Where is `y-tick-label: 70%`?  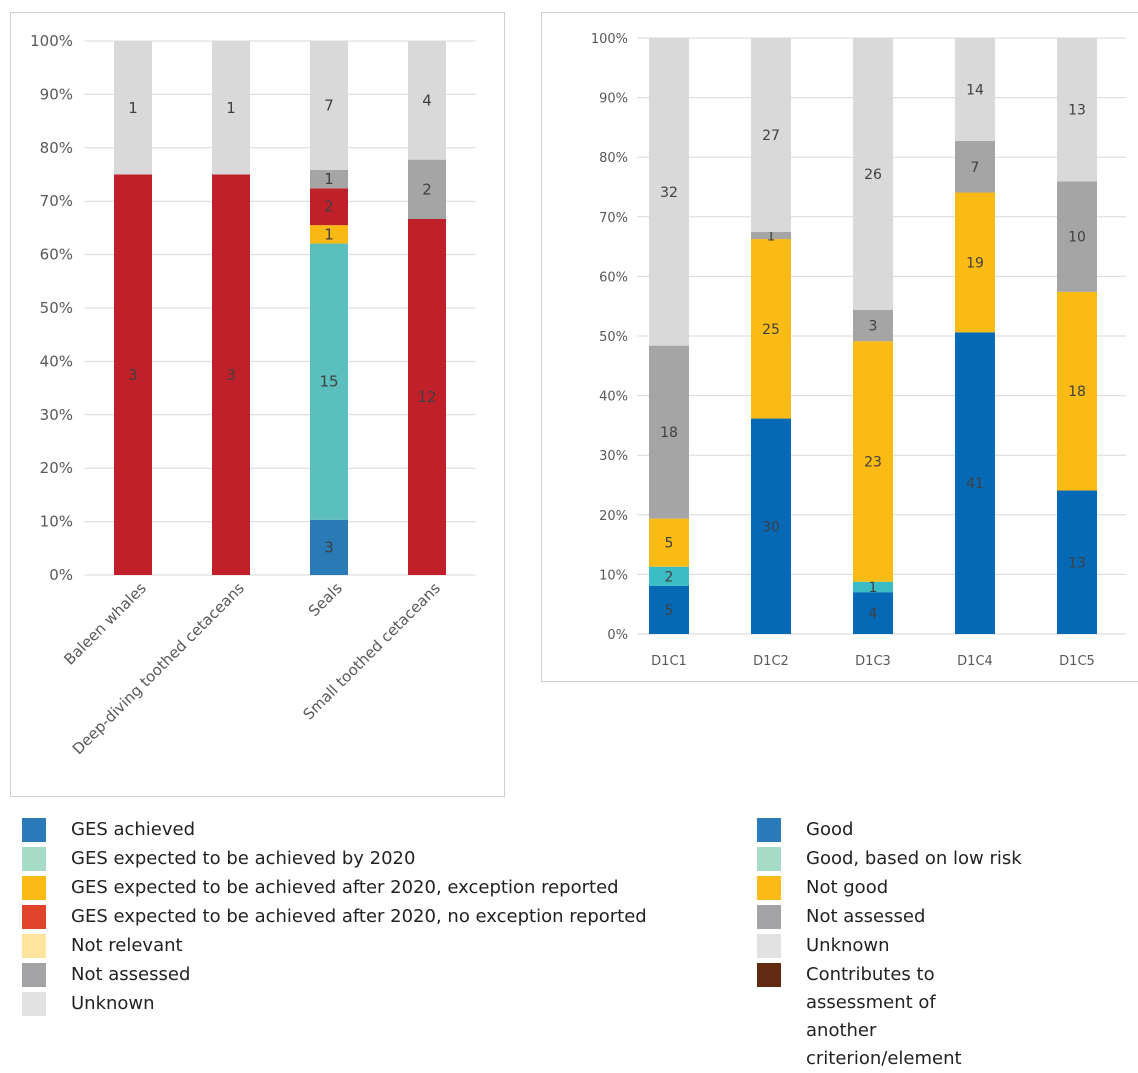 y-tick-label: 70% is located at coordinates (613, 218).